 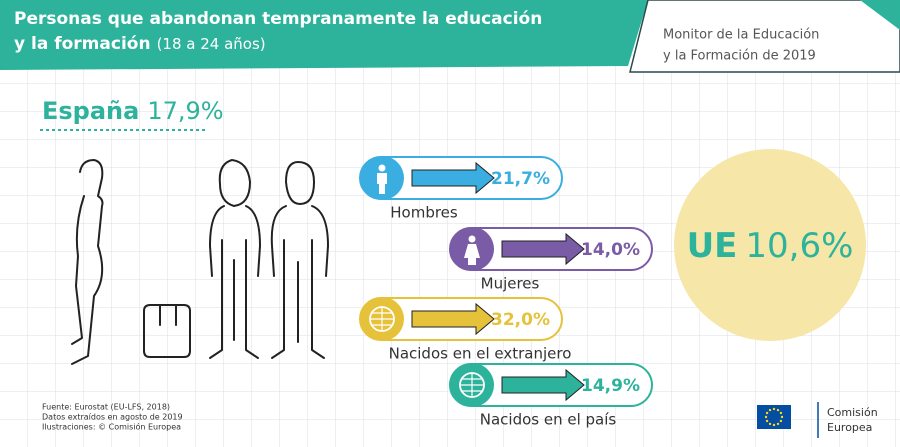 What do you see at coordinates (480, 354) in the screenshot?
I see `item-label: Nacidos en el extranjero` at bounding box center [480, 354].